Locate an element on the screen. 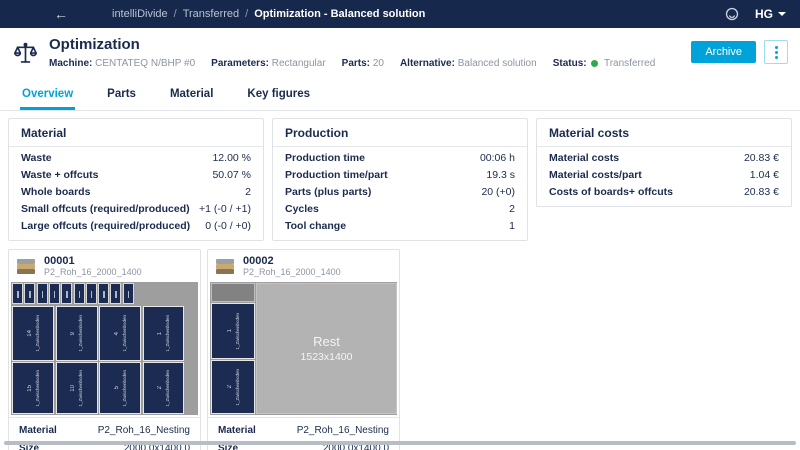 This screenshot has height=450, width=800. stat-label: Production time/part is located at coordinates (336, 175).